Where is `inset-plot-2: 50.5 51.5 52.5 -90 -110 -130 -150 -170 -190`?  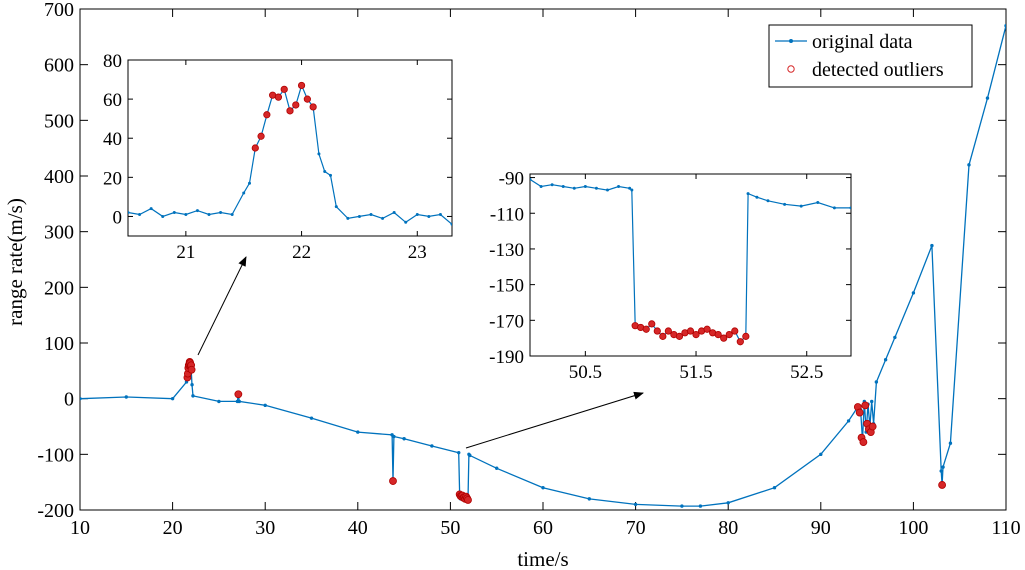
inset-plot-2: 50.5 51.5 52.5 -90 -110 -130 -150 -170 -190 is located at coordinates (670, 276).